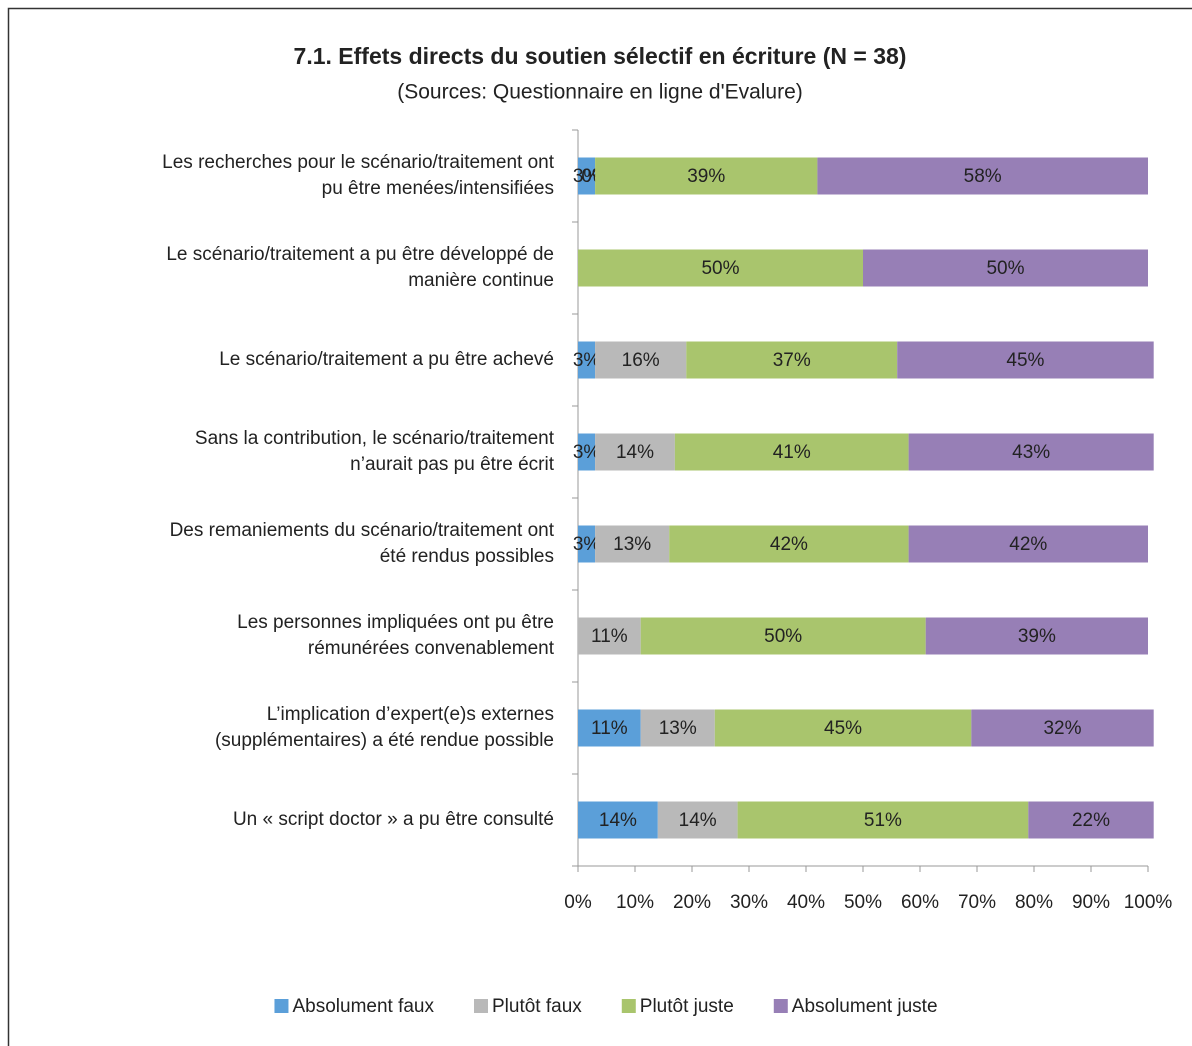  Describe the element at coordinates (865, 1006) in the screenshot. I see `legend-label: Absolument juste` at that location.